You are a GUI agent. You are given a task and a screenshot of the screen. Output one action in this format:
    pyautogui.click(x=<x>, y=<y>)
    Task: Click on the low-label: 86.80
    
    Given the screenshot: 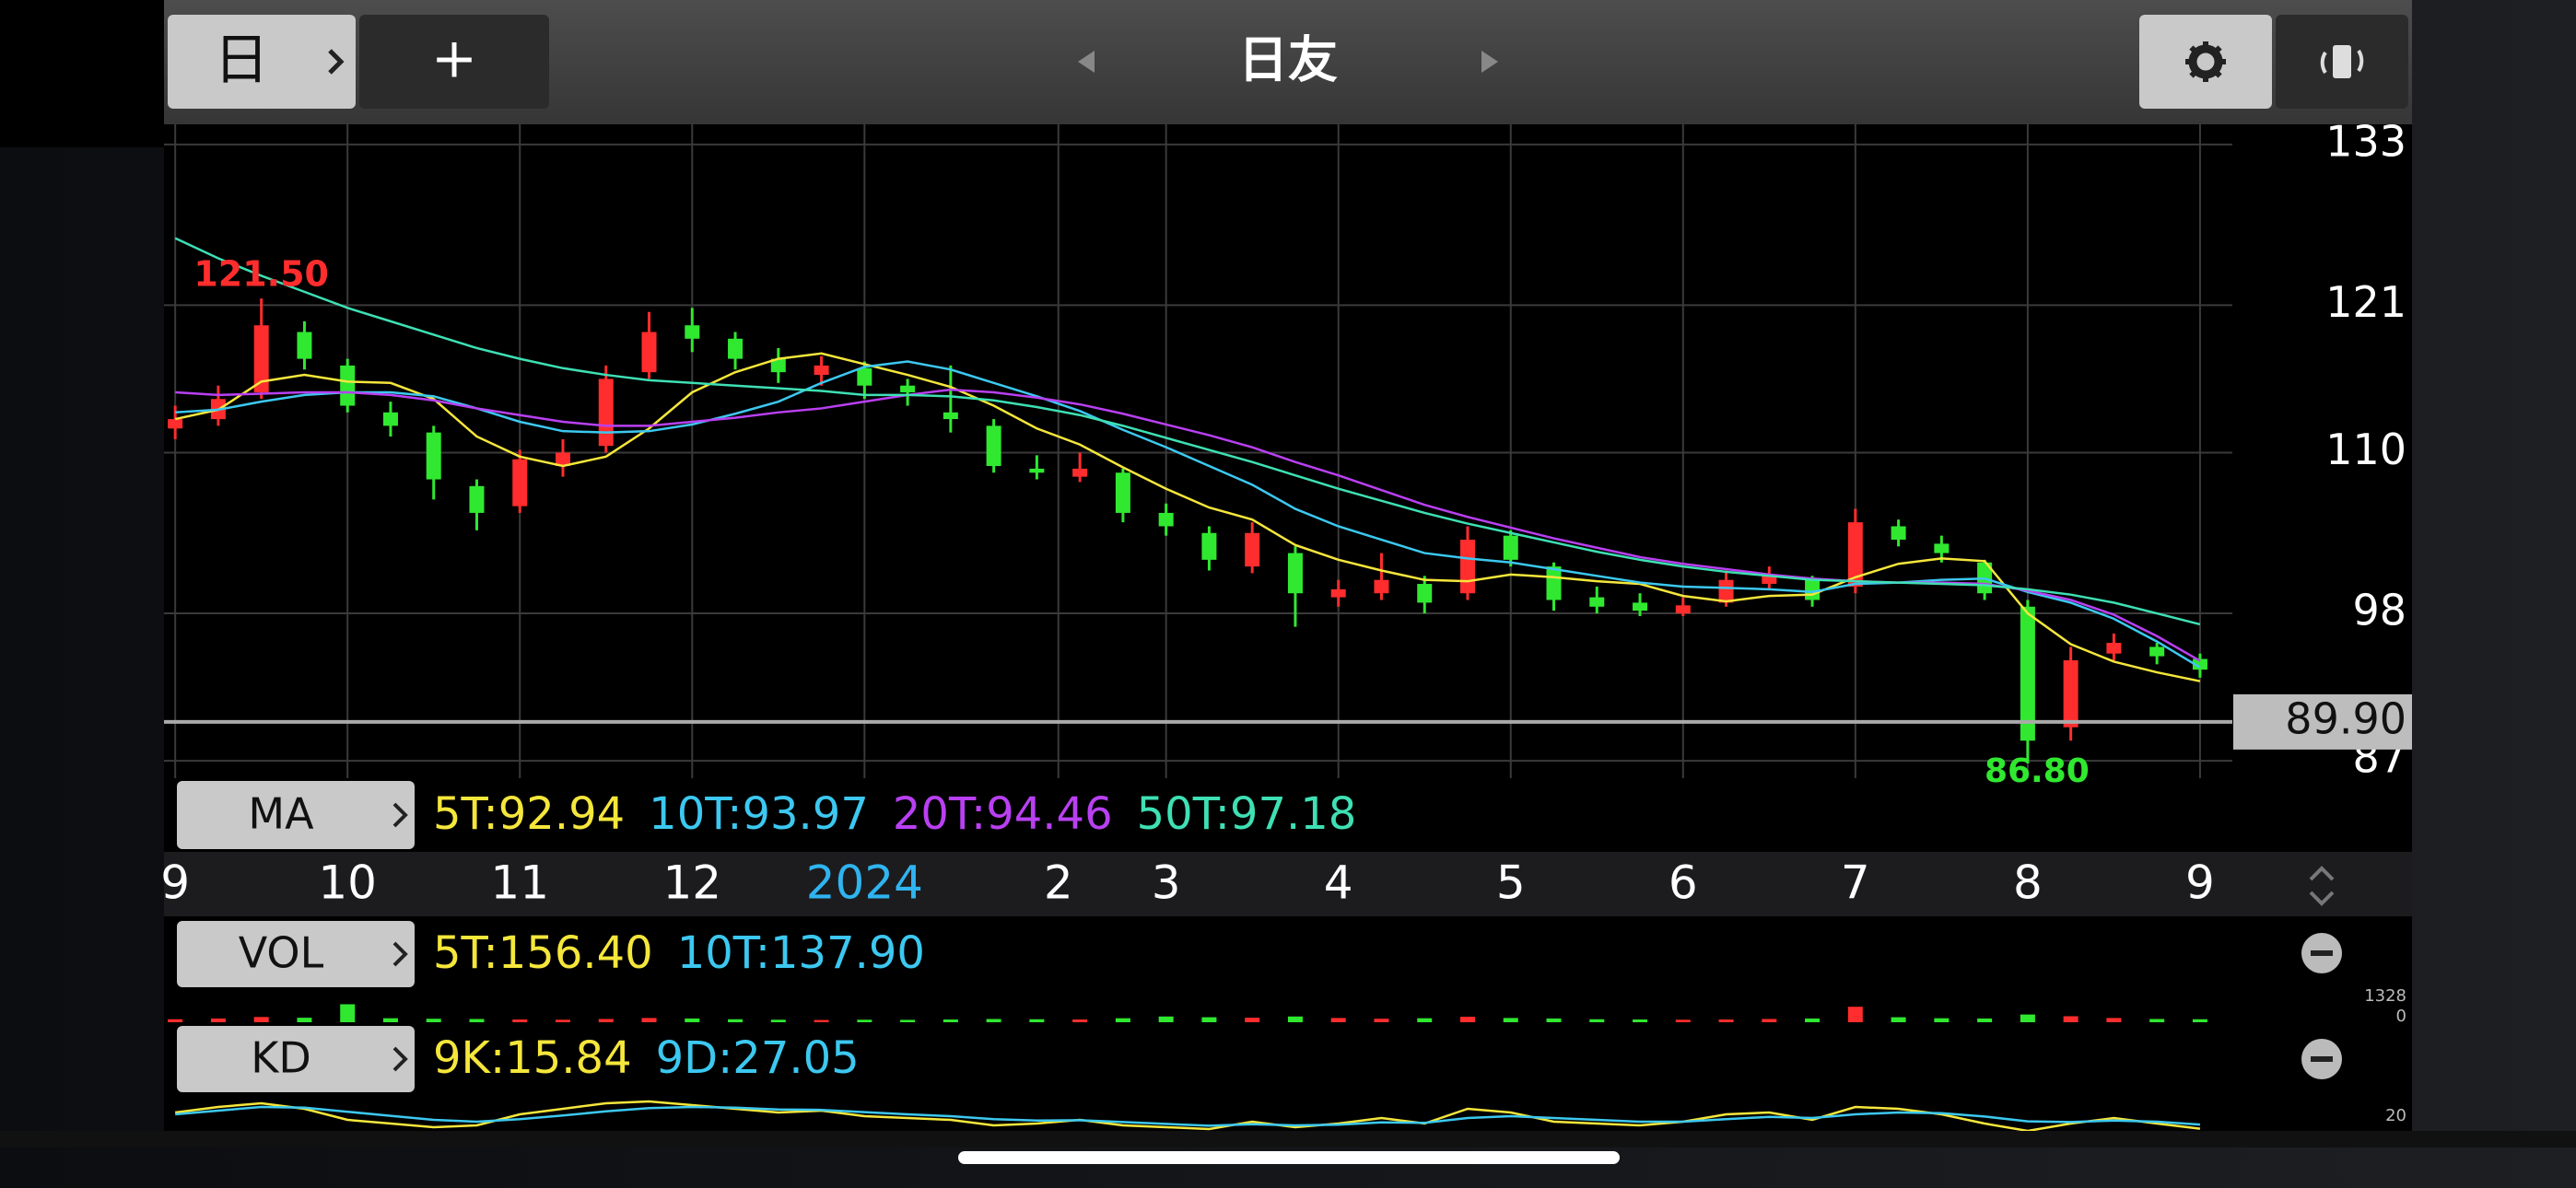 What is the action you would take?
    pyautogui.click(x=2037, y=771)
    